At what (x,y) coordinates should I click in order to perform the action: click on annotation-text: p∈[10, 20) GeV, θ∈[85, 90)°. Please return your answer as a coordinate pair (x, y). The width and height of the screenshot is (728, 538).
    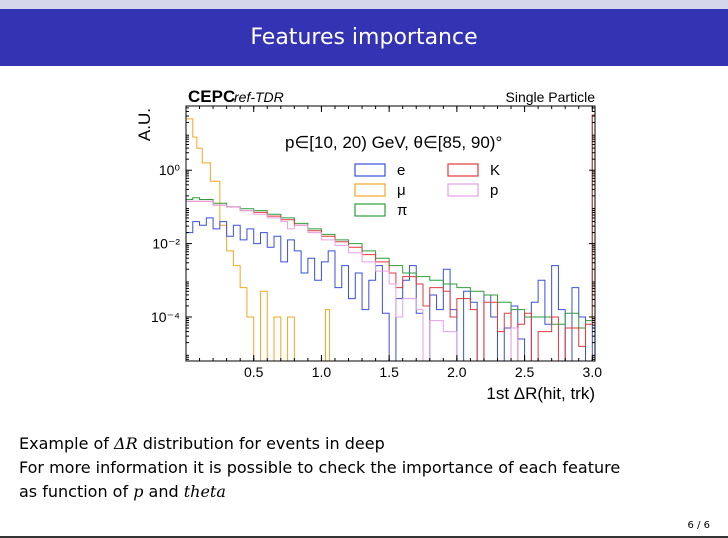
    Looking at the image, I should click on (393, 142).